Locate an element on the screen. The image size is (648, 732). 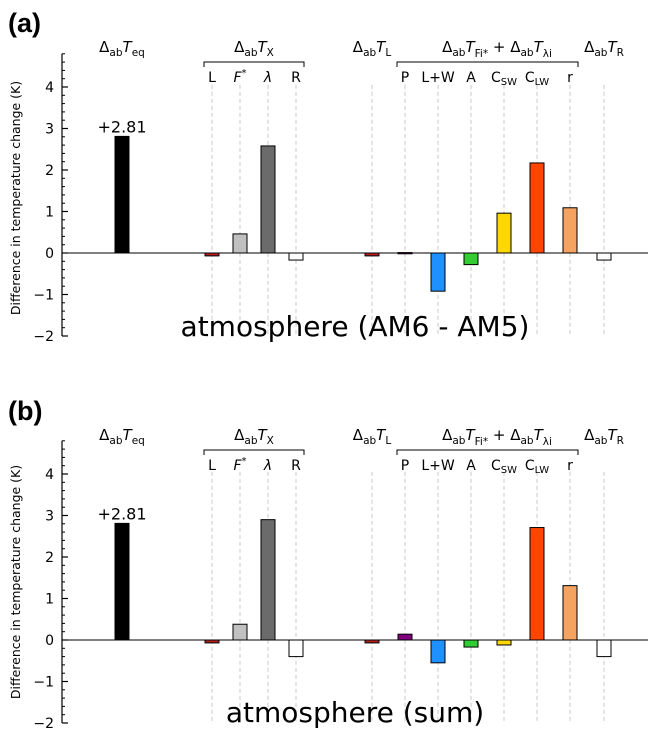
panel-label: (b) is located at coordinates (25, 411).